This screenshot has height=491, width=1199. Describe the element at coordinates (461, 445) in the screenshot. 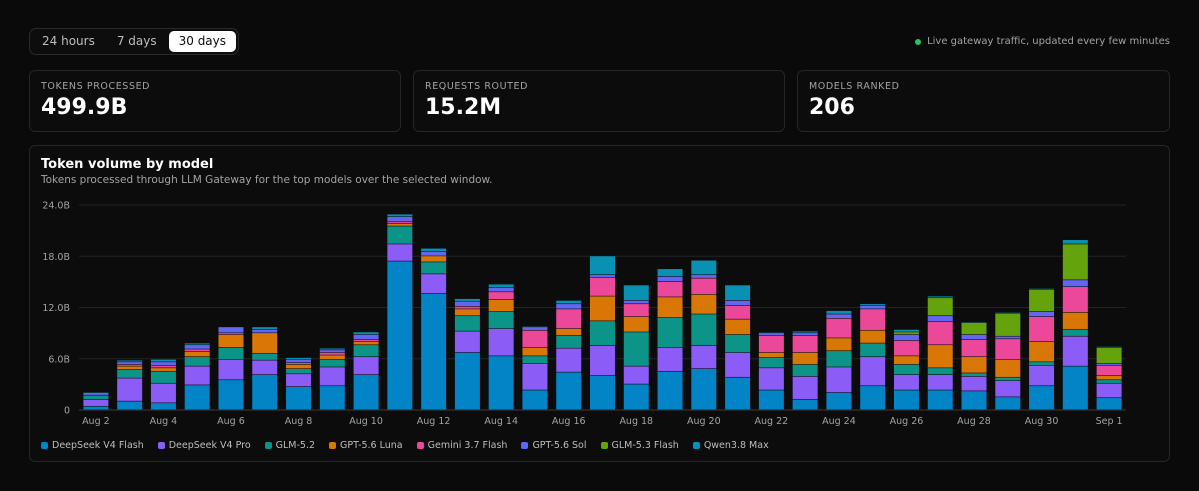

I see `legend-item: Gemini 3.7 Flash` at that location.